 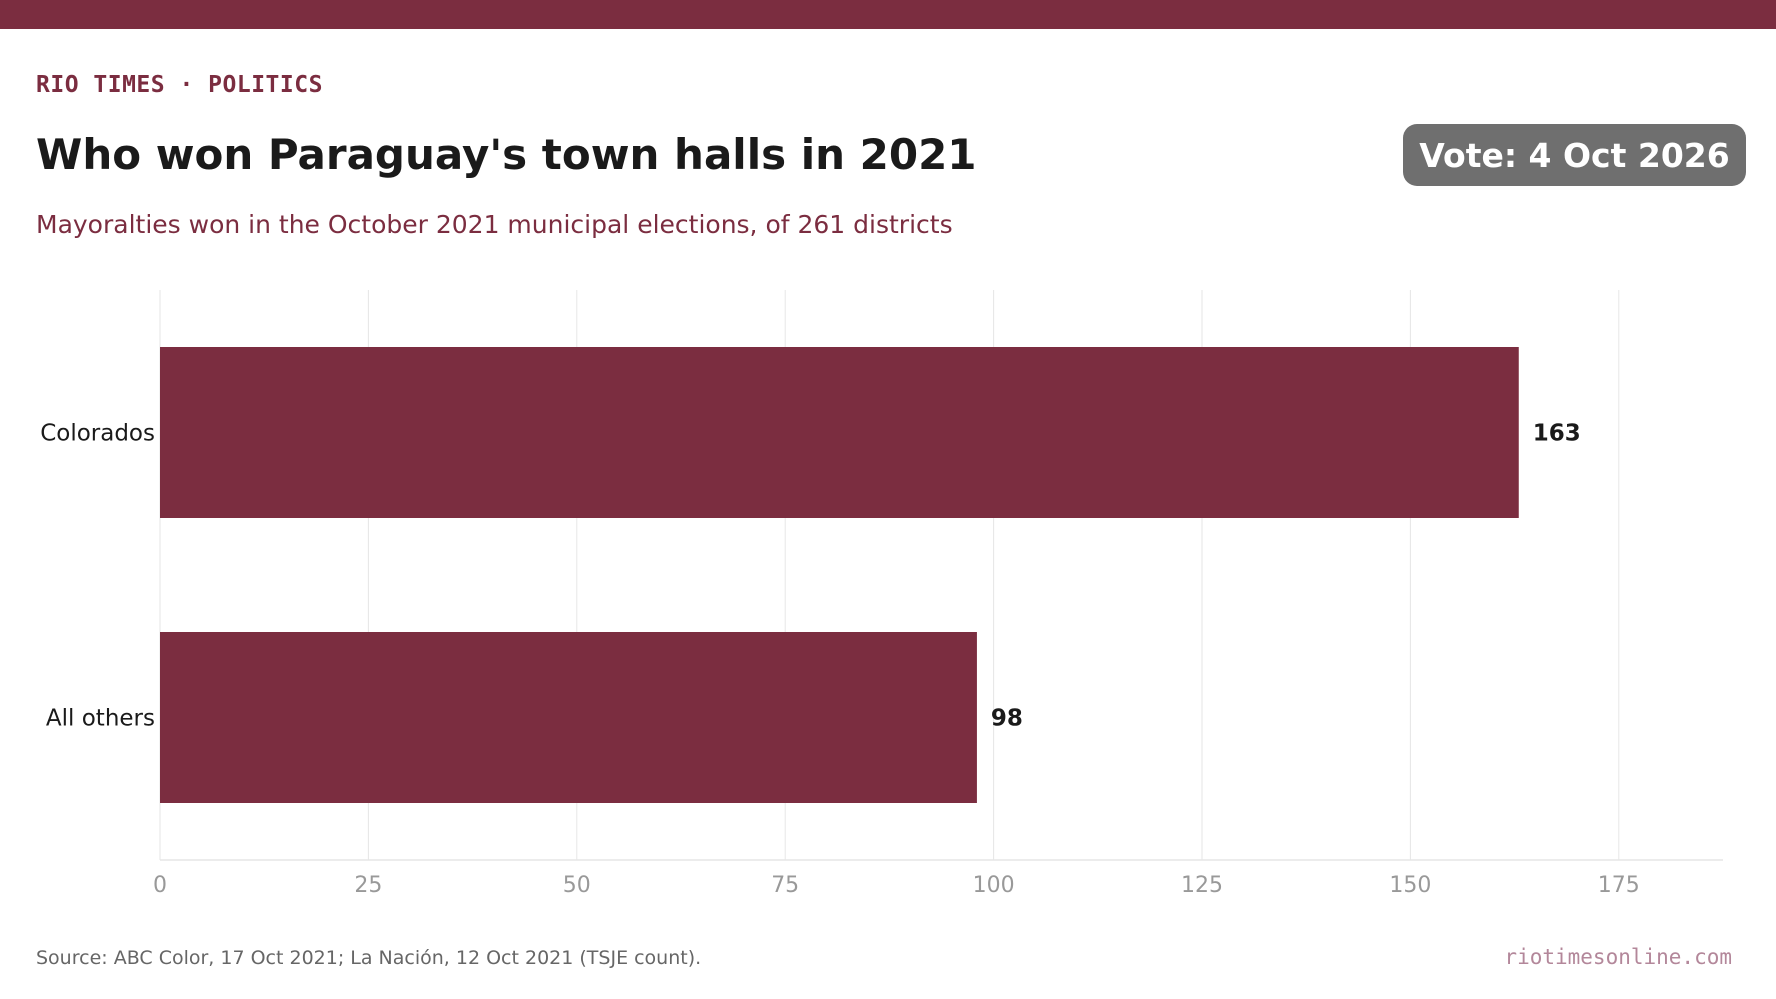 What do you see at coordinates (100, 719) in the screenshot?
I see `category-label: All others` at bounding box center [100, 719].